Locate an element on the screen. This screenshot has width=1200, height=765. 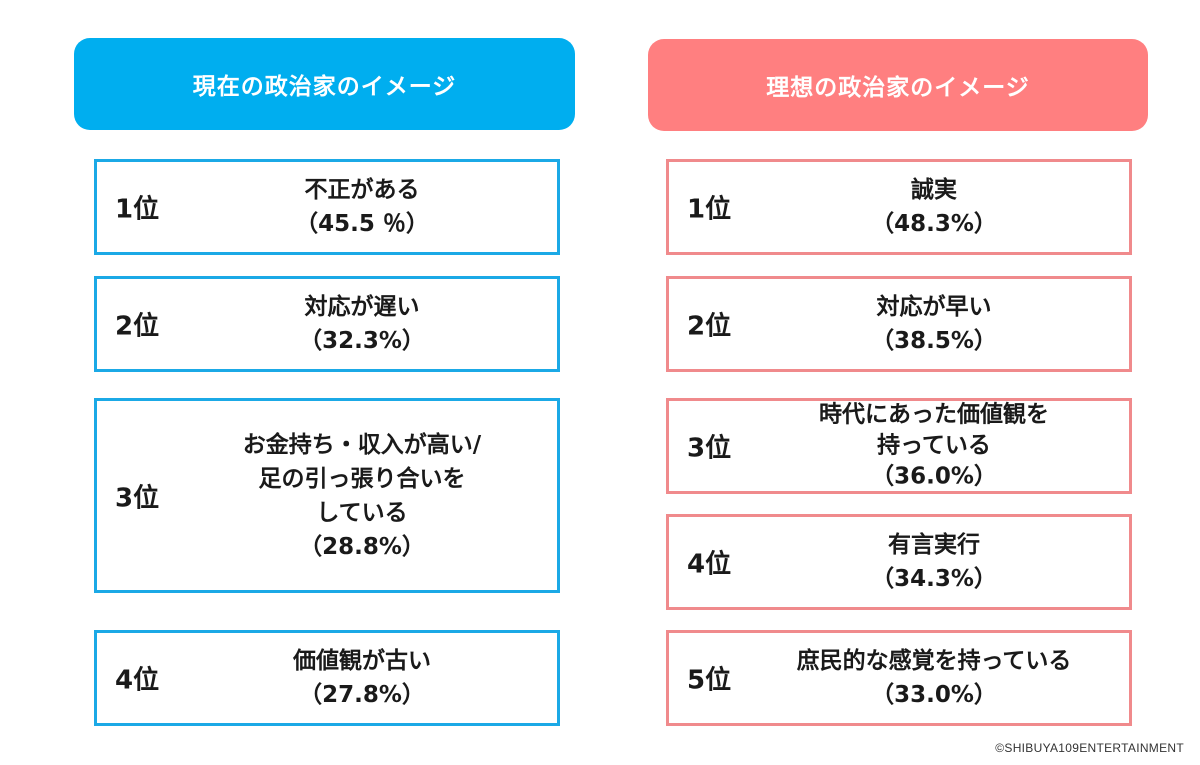
rank-text: 庶民的な感覚を持っている （33.0%） is located at coordinates (899, 678).